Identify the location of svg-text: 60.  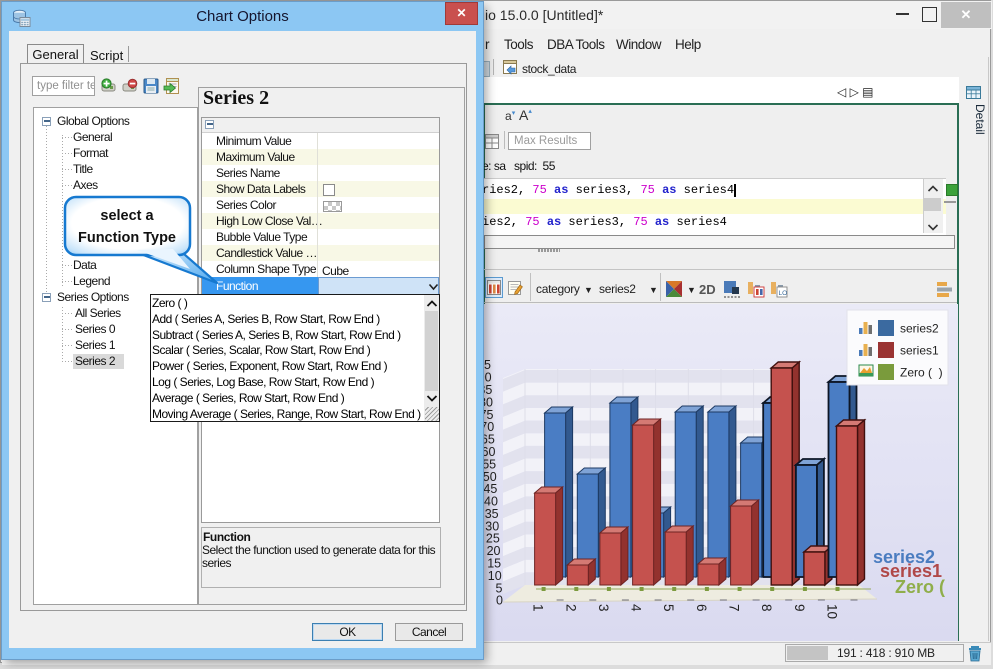
(489, 452).